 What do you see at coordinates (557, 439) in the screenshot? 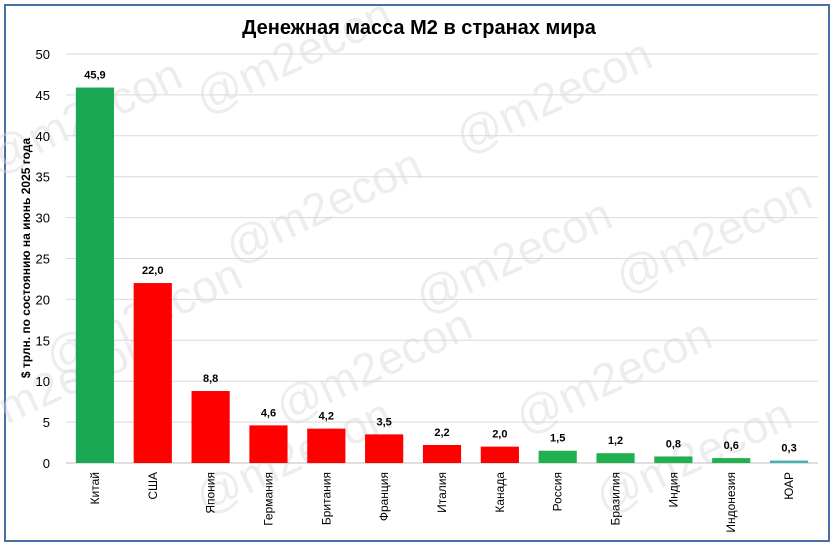
I see `data-label: 1,5` at bounding box center [557, 439].